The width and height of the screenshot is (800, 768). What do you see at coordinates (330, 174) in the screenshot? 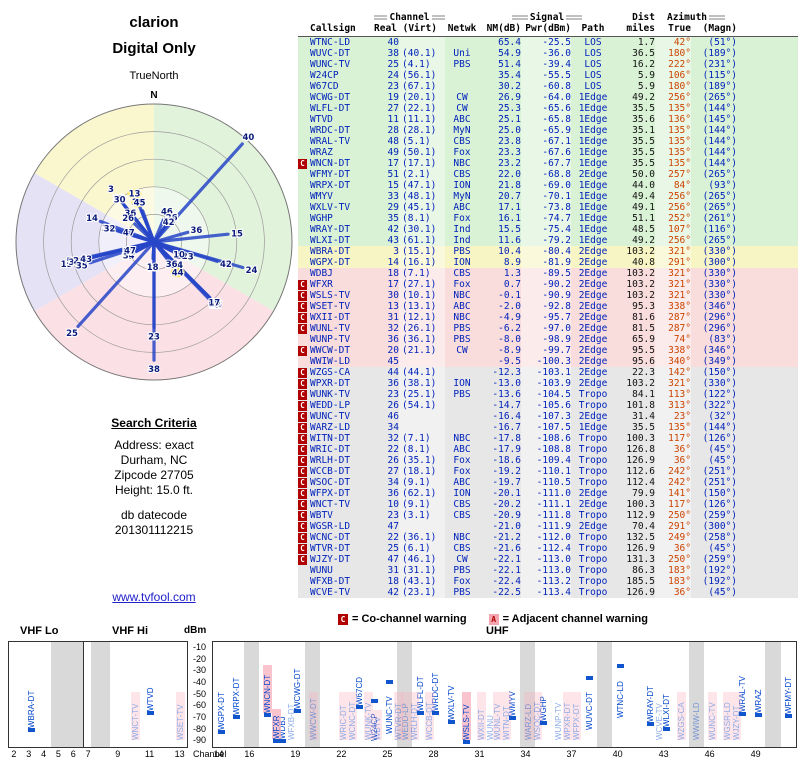
I see `callsign-link: WFMY-DT` at bounding box center [330, 174].